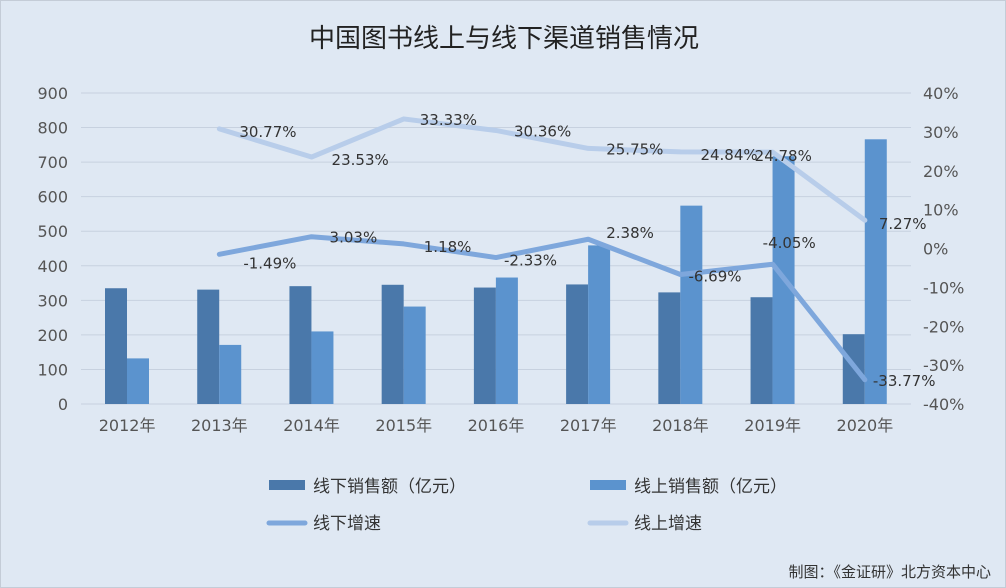  I want to click on y-left-tick-label: 900, so click(52, 93).